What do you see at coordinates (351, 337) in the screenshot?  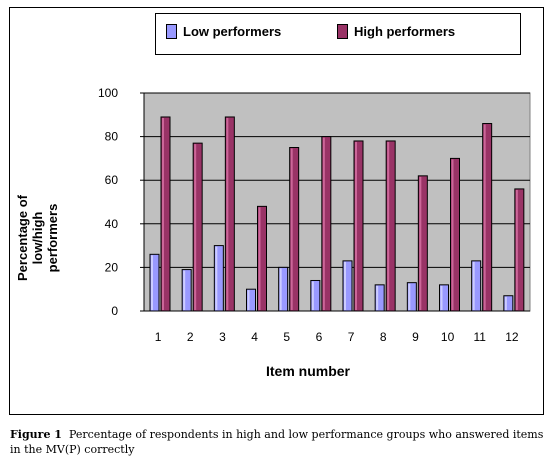 I see `x-tick-label: 7` at bounding box center [351, 337].